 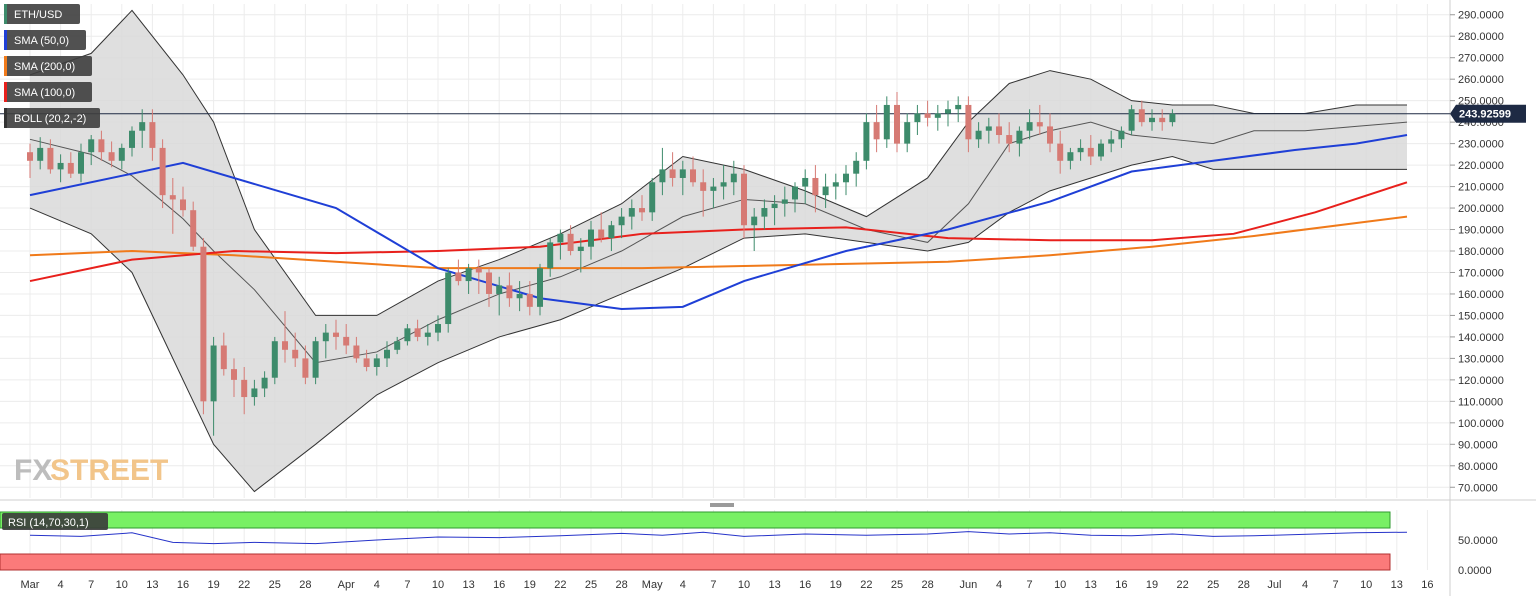 I want to click on price-tick-label: 280.0000, so click(x=1481, y=37).